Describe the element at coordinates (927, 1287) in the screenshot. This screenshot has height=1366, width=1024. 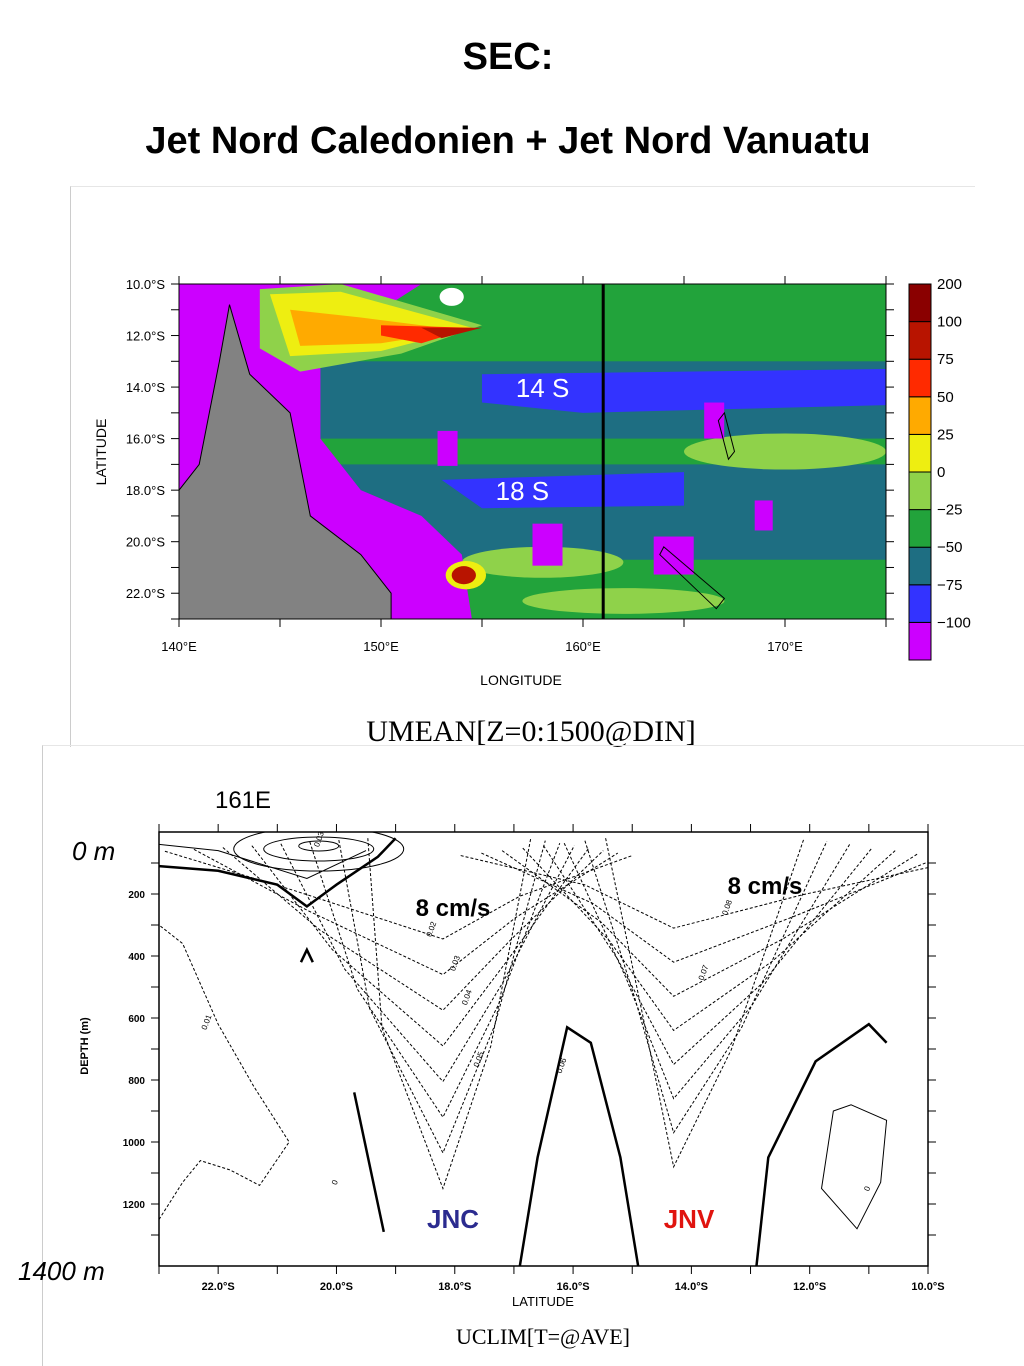
I see `x-tick-label: 10.0°S` at that location.